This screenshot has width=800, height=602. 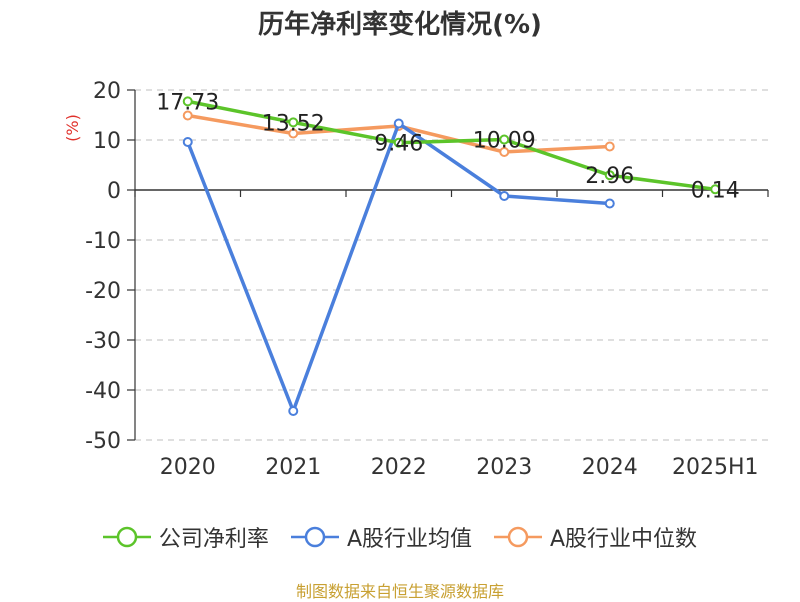 I want to click on x-tick-label: 2021, so click(x=293, y=467).